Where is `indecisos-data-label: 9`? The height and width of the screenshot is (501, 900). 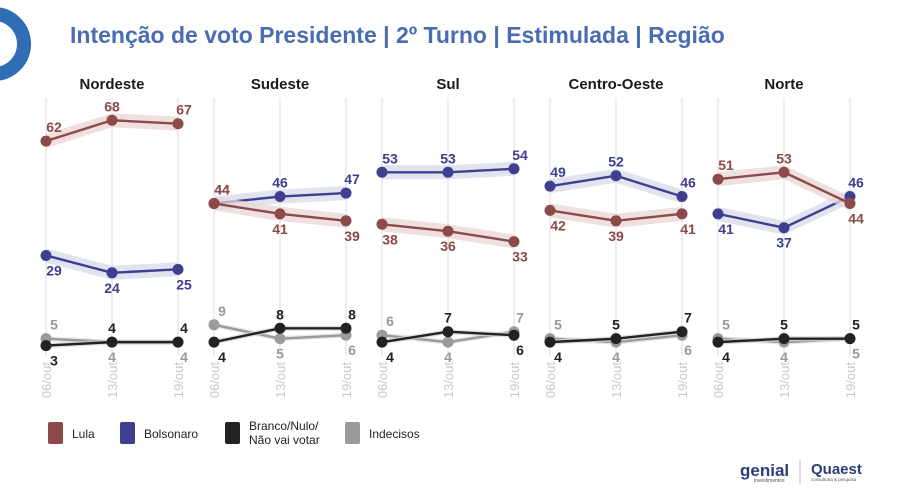 indecisos-data-label: 9 is located at coordinates (222, 311).